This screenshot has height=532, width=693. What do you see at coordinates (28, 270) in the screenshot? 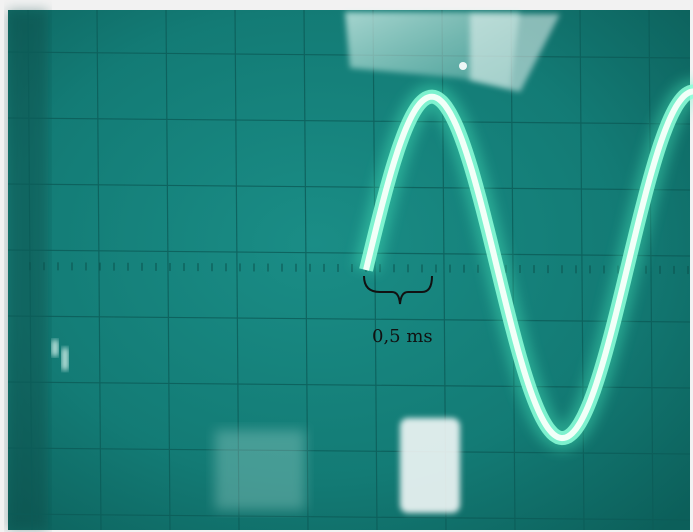
I see `edge-vignette` at bounding box center [28, 270].